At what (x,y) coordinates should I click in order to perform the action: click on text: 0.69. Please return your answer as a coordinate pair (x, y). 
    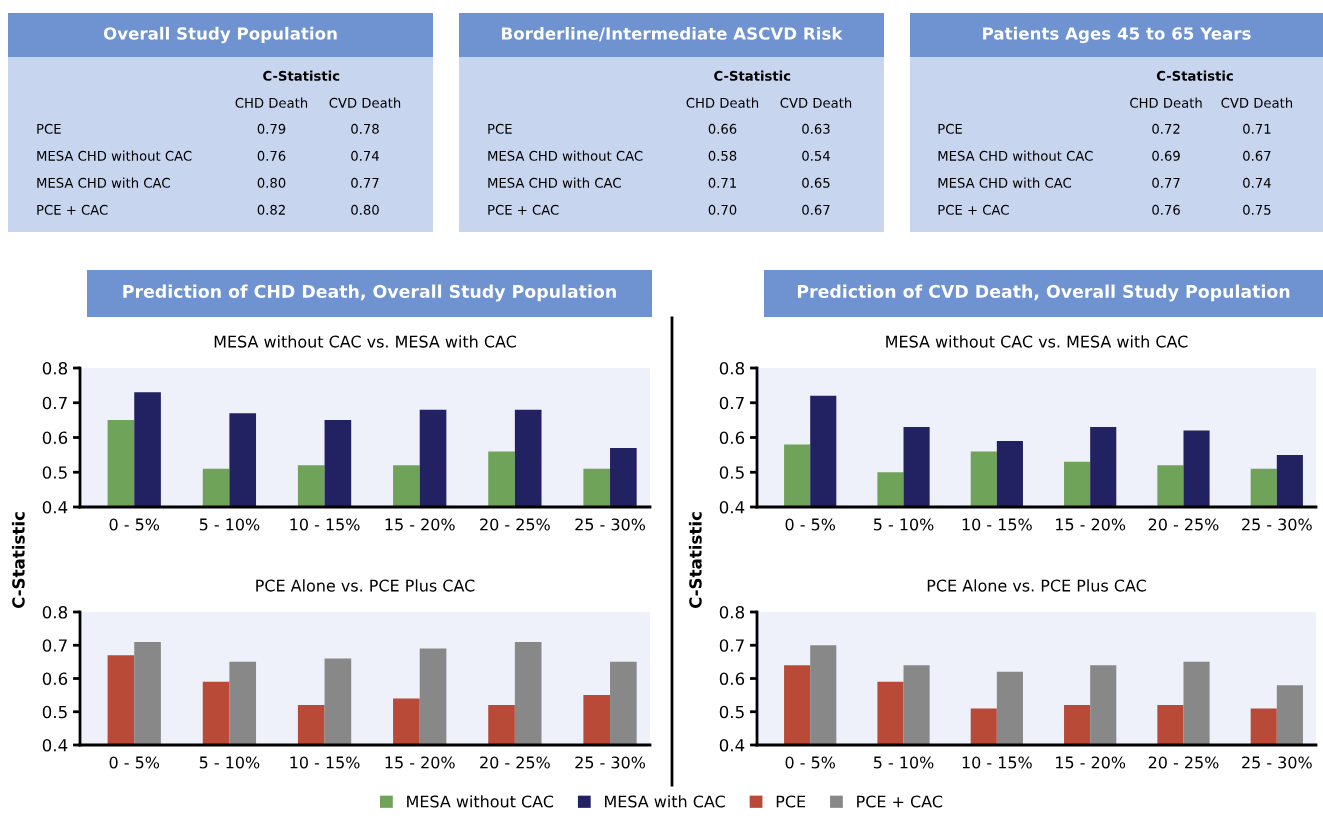
    Looking at the image, I should click on (1166, 155).